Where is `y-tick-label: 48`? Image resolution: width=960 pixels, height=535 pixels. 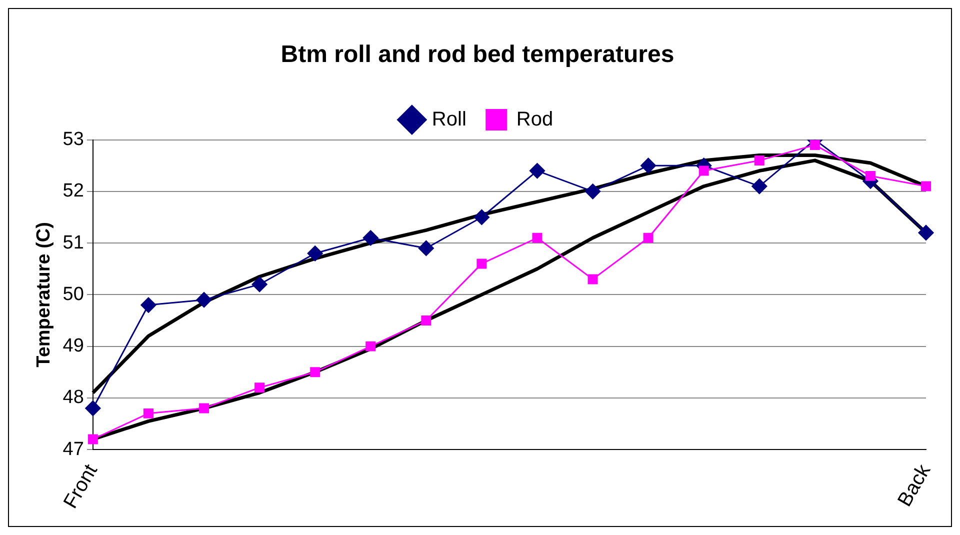
y-tick-label: 48 is located at coordinates (73, 397).